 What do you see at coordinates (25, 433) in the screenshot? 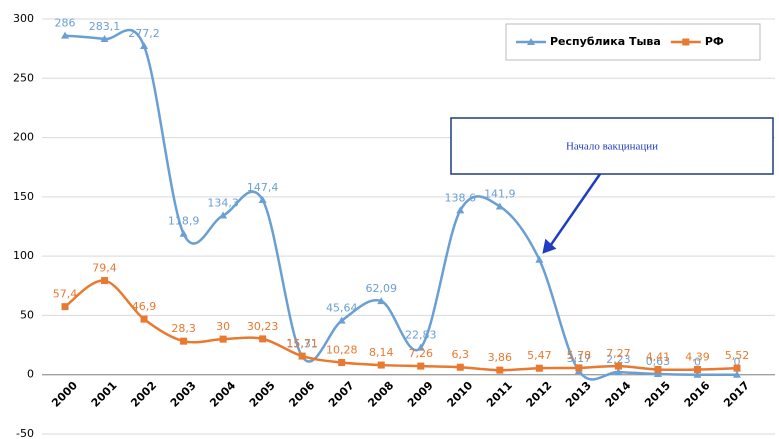
I see `y-tick-label: -50` at bounding box center [25, 433].